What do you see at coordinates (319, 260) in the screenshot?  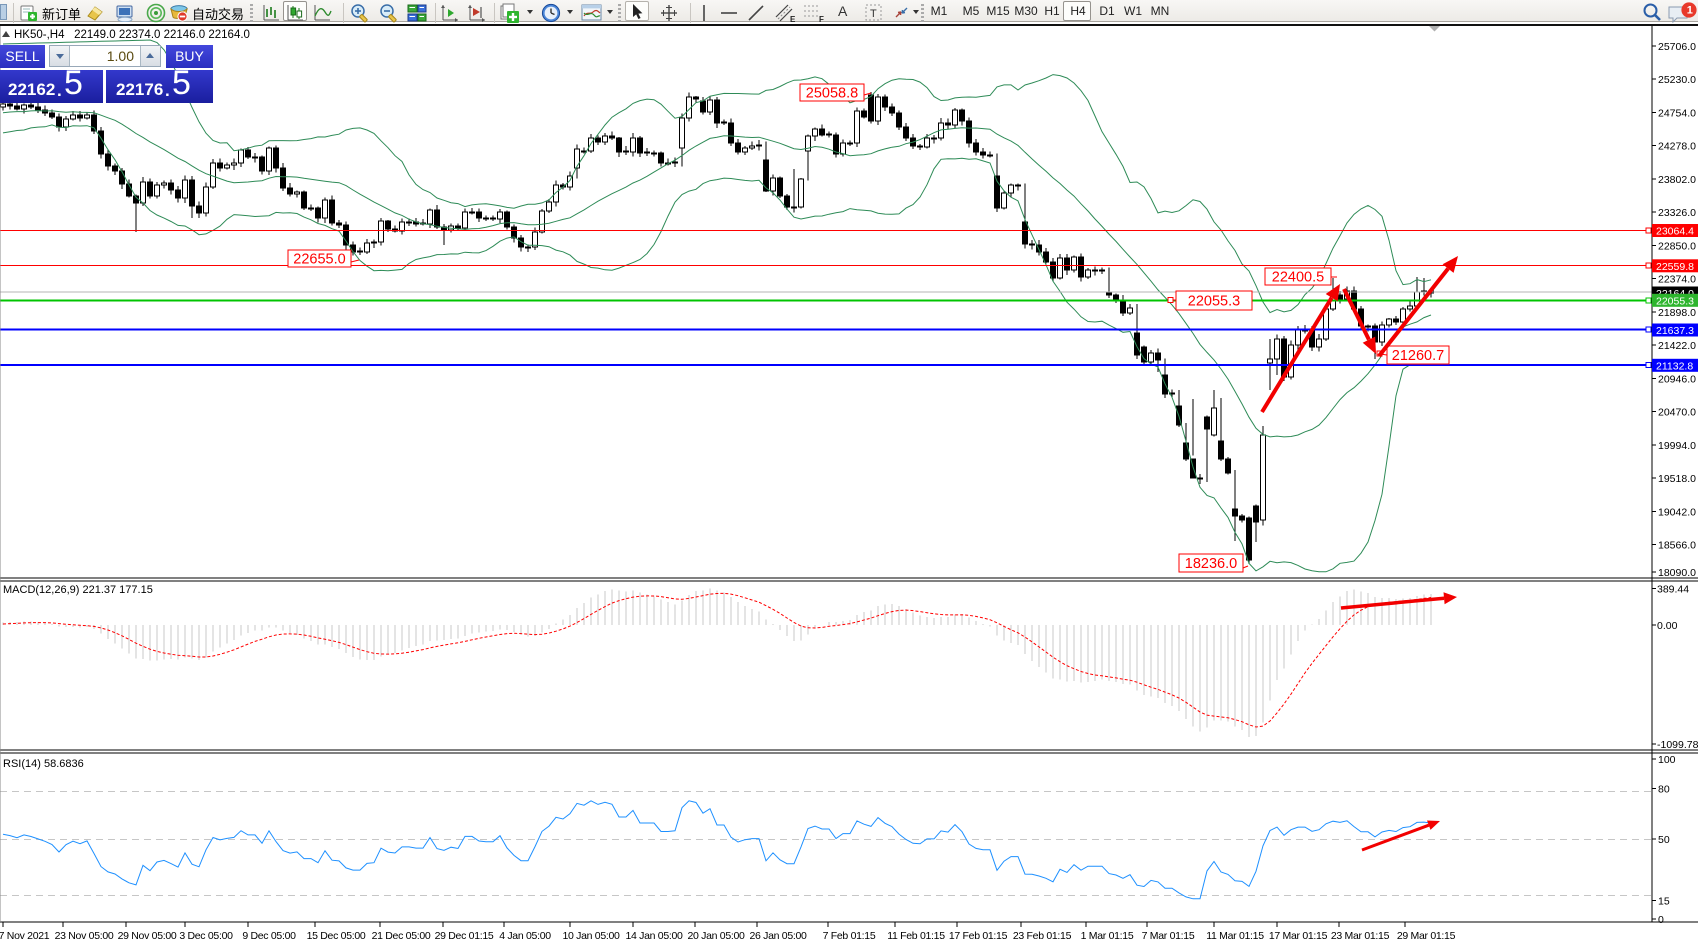 I see `svg-text: 22655.0` at bounding box center [319, 260].